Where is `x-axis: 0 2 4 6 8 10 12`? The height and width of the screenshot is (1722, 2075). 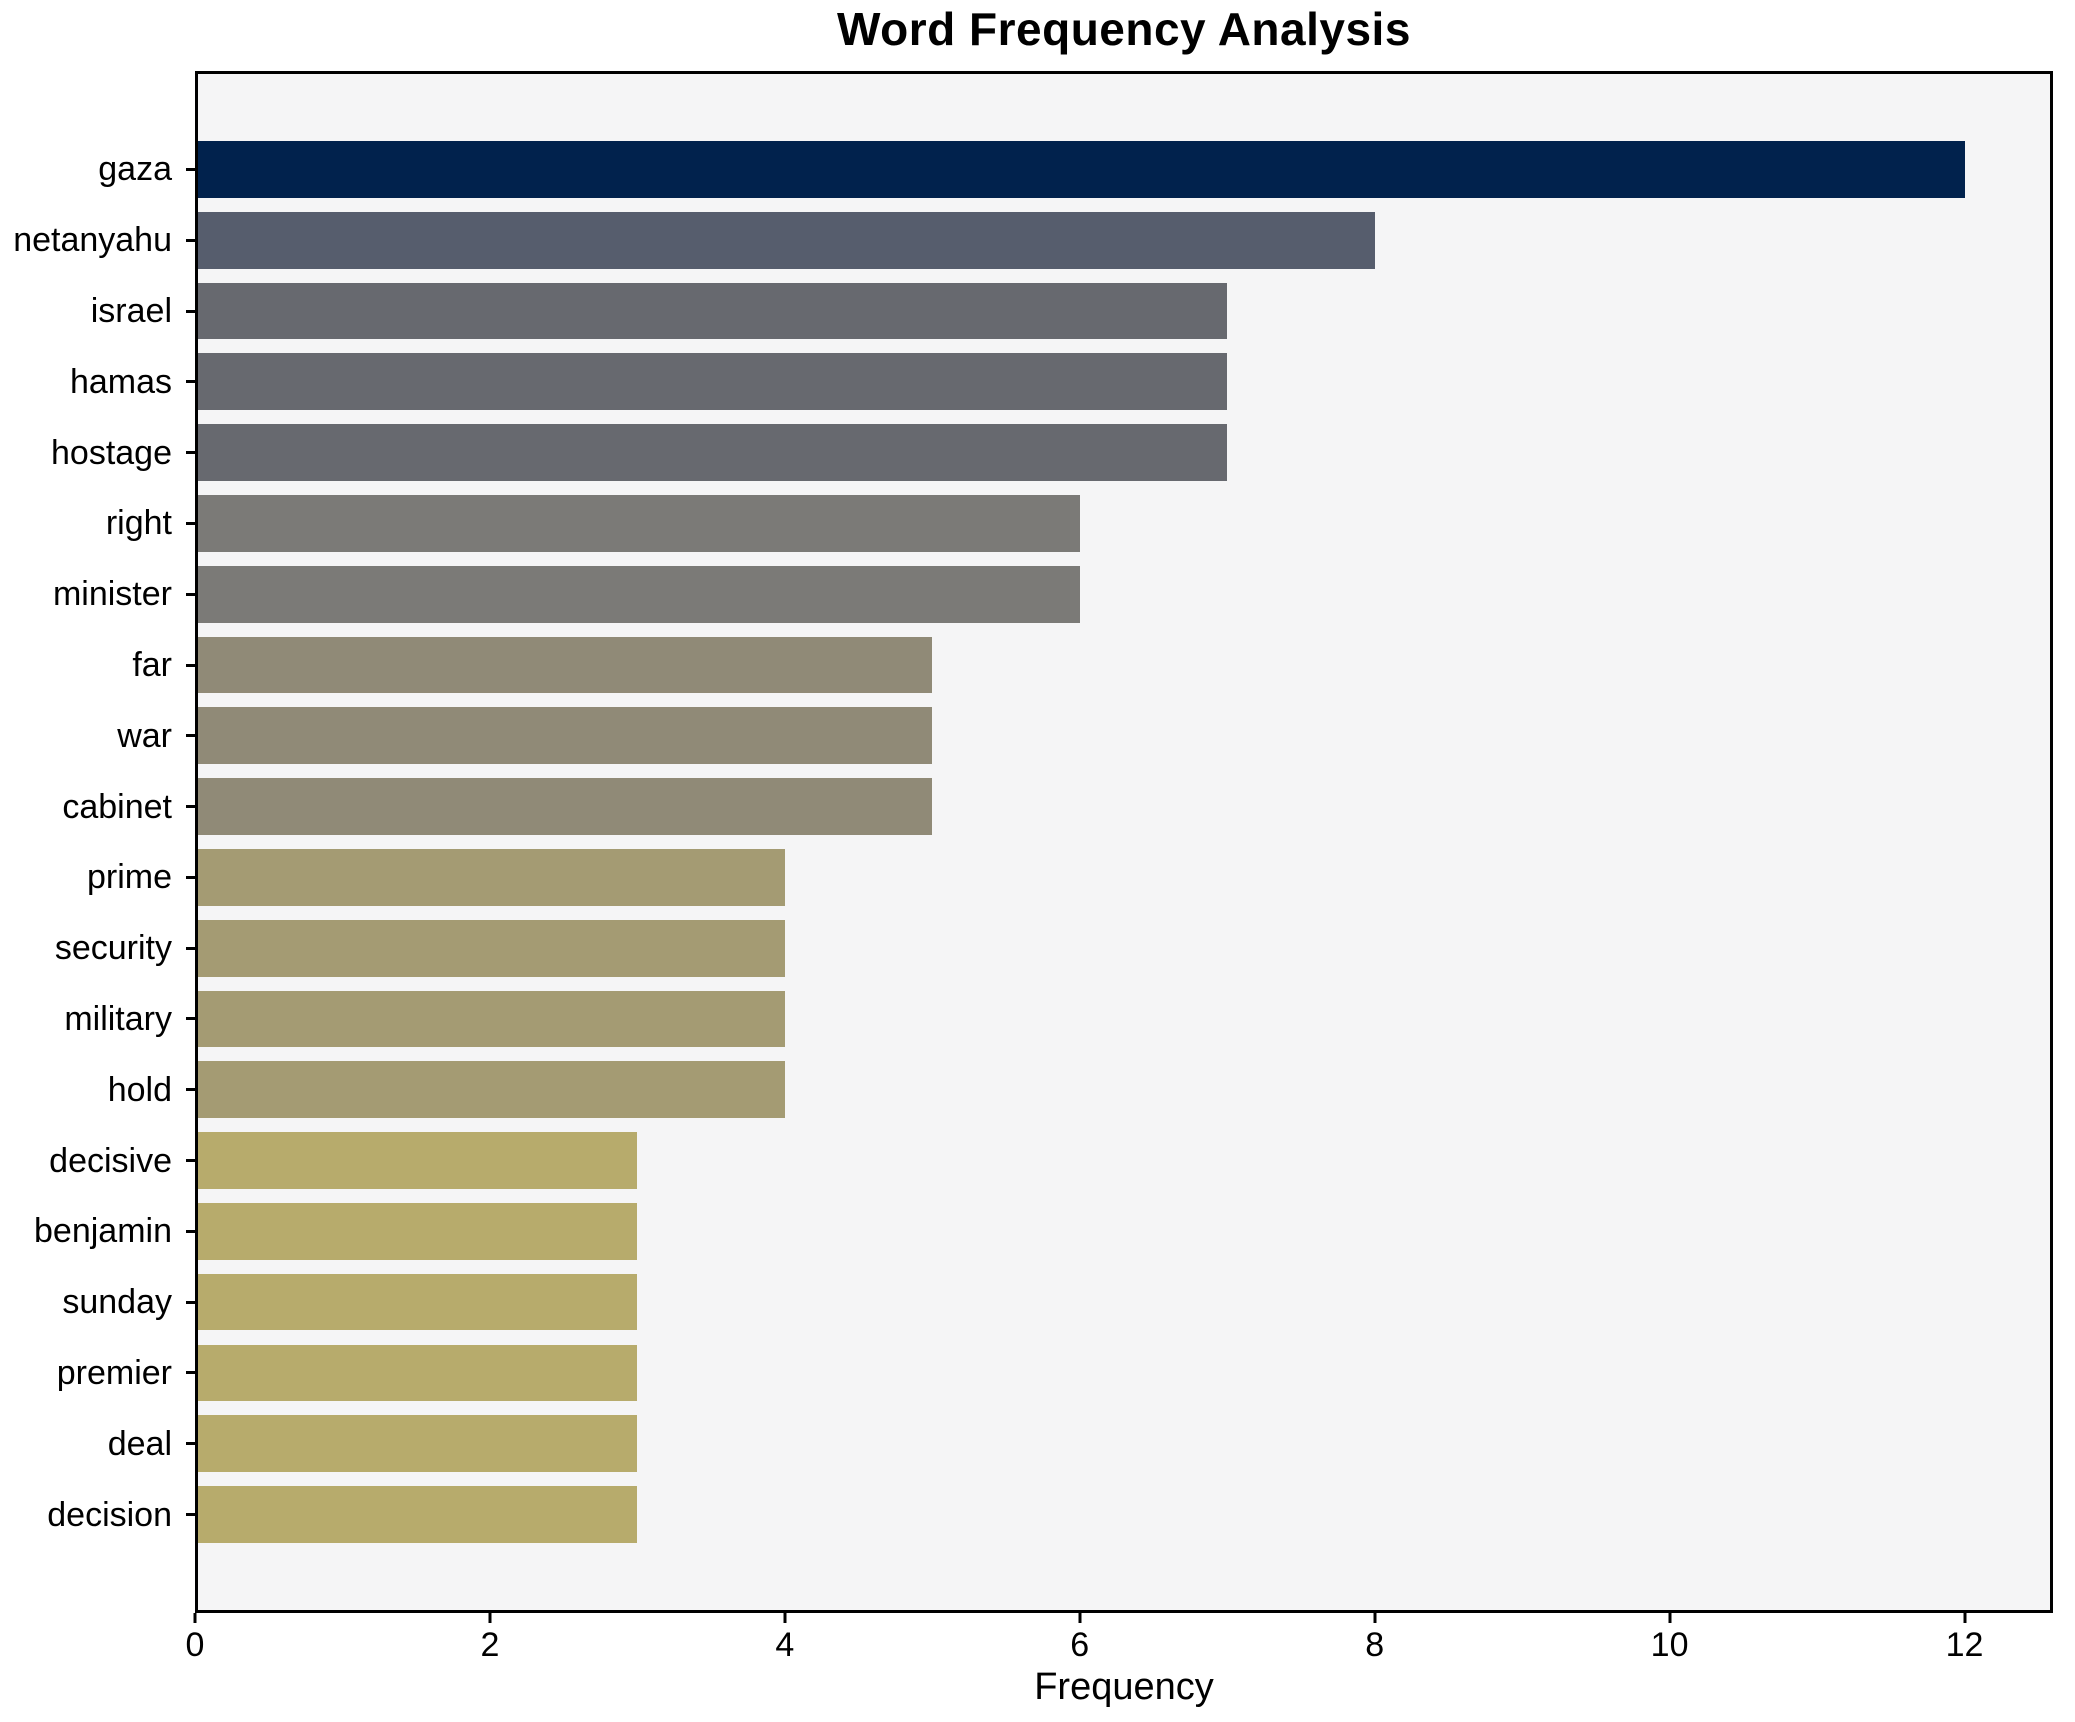
x-axis: 0 2 4 6 8 10 12 is located at coordinates (1119, 1653).